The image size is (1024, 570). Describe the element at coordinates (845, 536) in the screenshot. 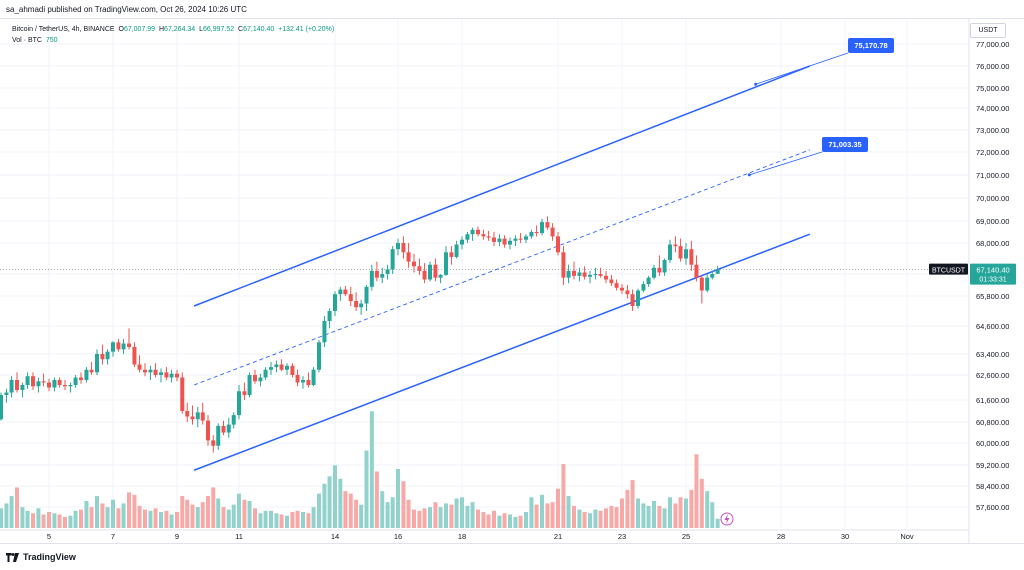

I see `x-tick-label: 30` at that location.